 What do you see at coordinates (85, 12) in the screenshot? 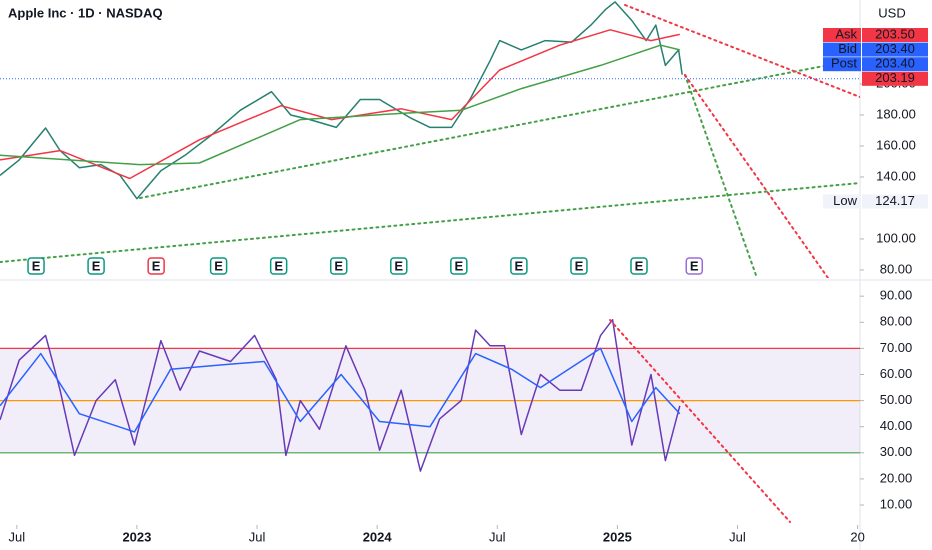
I see `chart-title: Apple Inc · 1D · NASDAQ` at bounding box center [85, 12].